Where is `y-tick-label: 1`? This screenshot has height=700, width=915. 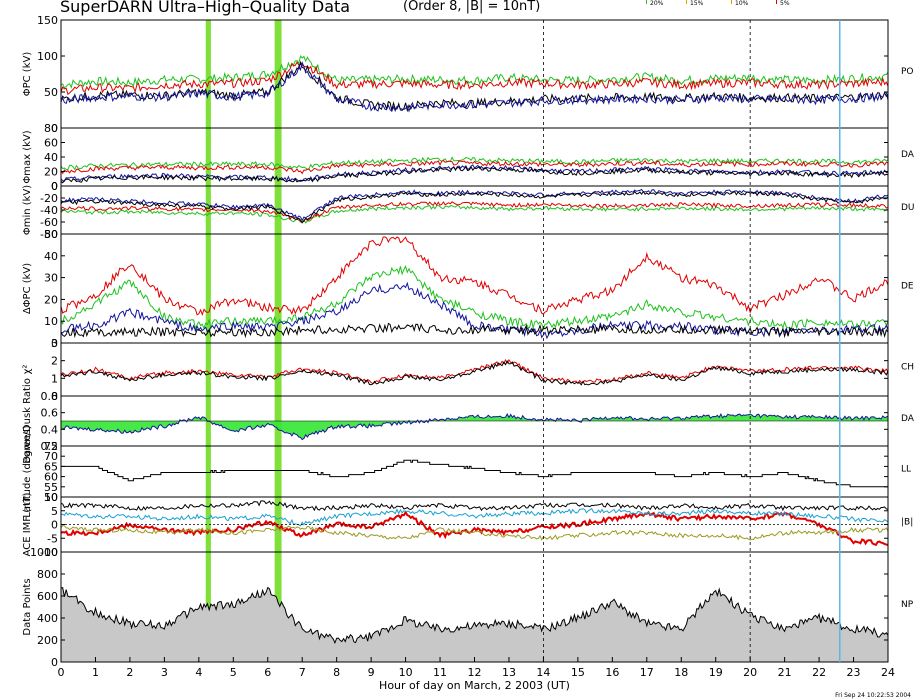 y-tick-label: 1 is located at coordinates (54, 378).